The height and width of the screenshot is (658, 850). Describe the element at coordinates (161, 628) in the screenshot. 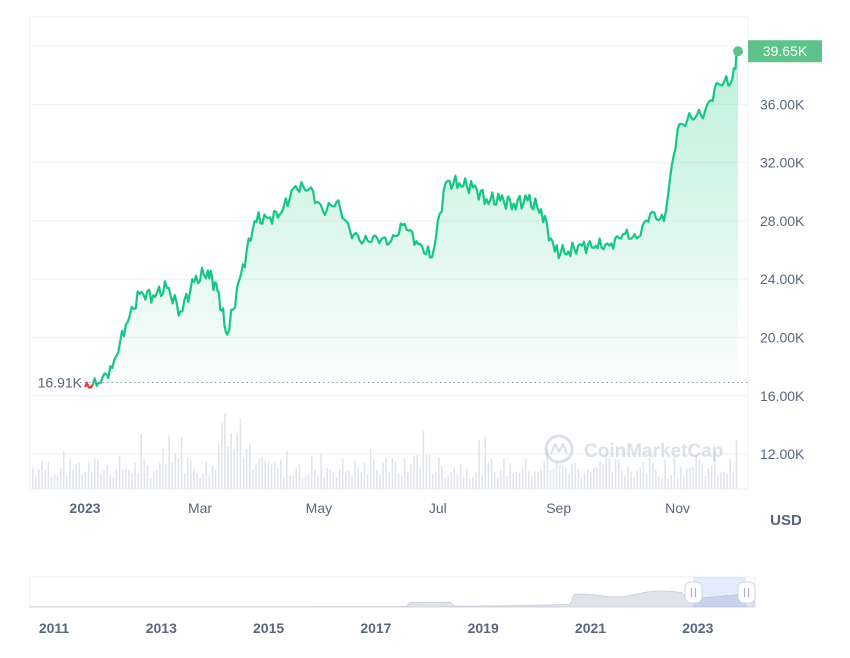

I see `navigator-year-label: 2013` at that location.